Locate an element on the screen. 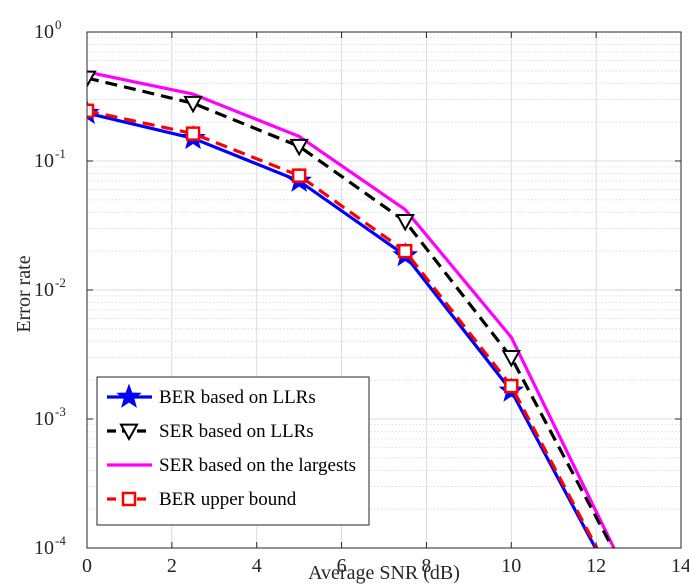 This screenshot has width=689, height=585. y-tick-label-exponent: 0 is located at coordinates (58, 24).